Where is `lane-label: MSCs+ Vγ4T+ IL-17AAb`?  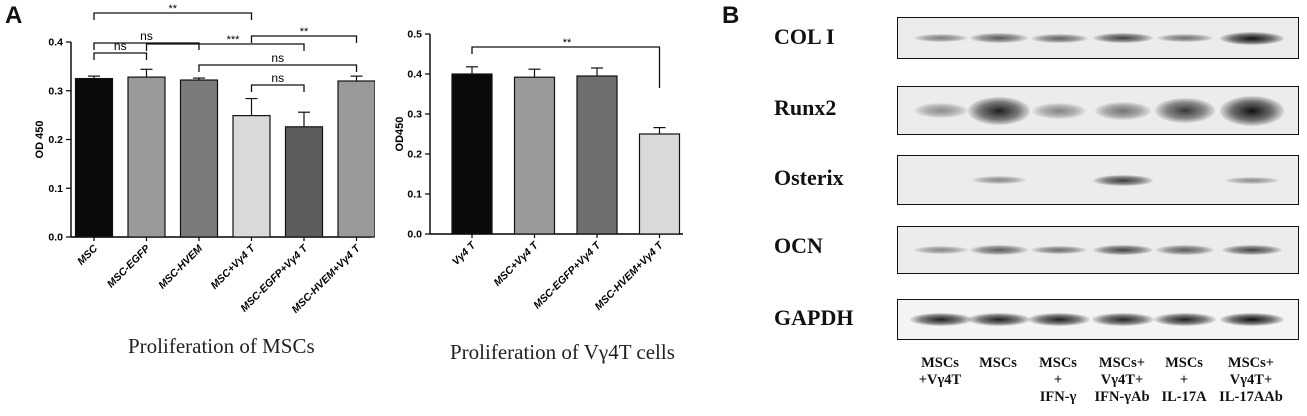 lane-label: MSCs+ Vγ4T+ IL-17AAb is located at coordinates (1251, 380).